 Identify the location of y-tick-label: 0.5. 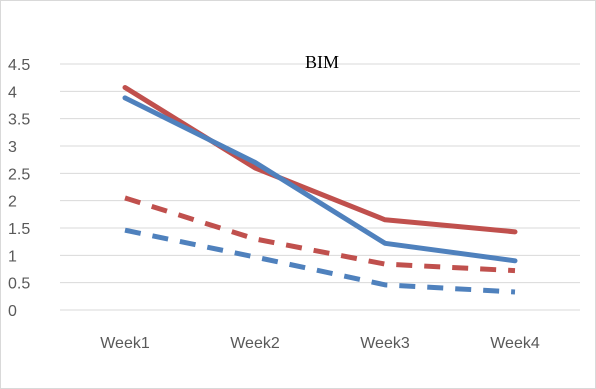
(19, 284).